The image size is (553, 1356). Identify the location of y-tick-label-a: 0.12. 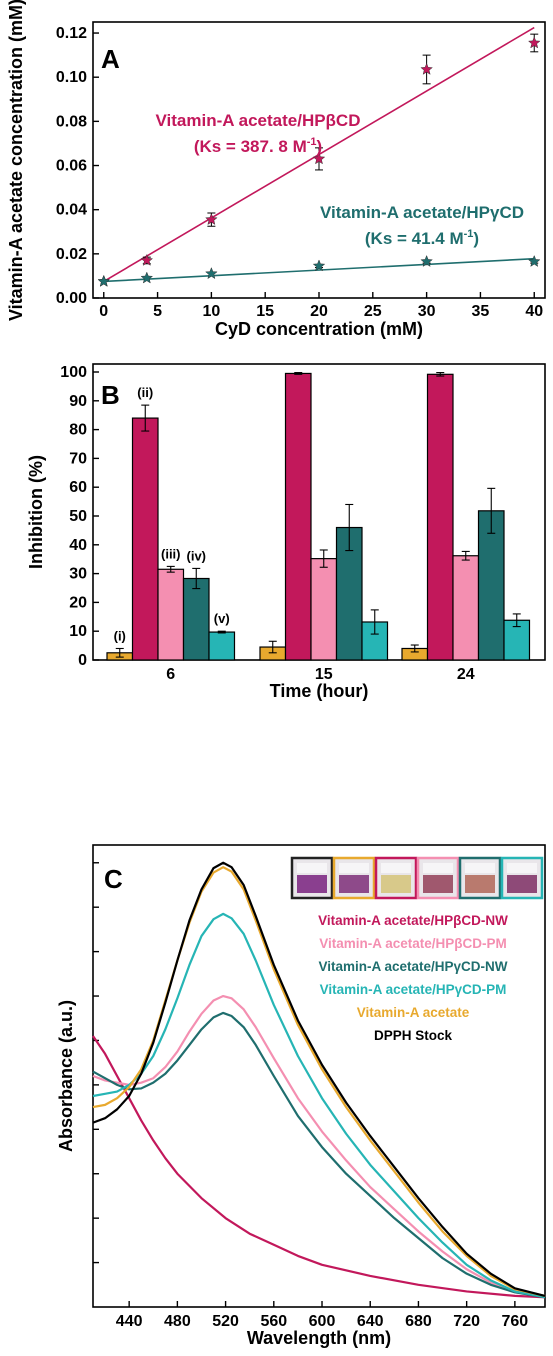
(71, 33).